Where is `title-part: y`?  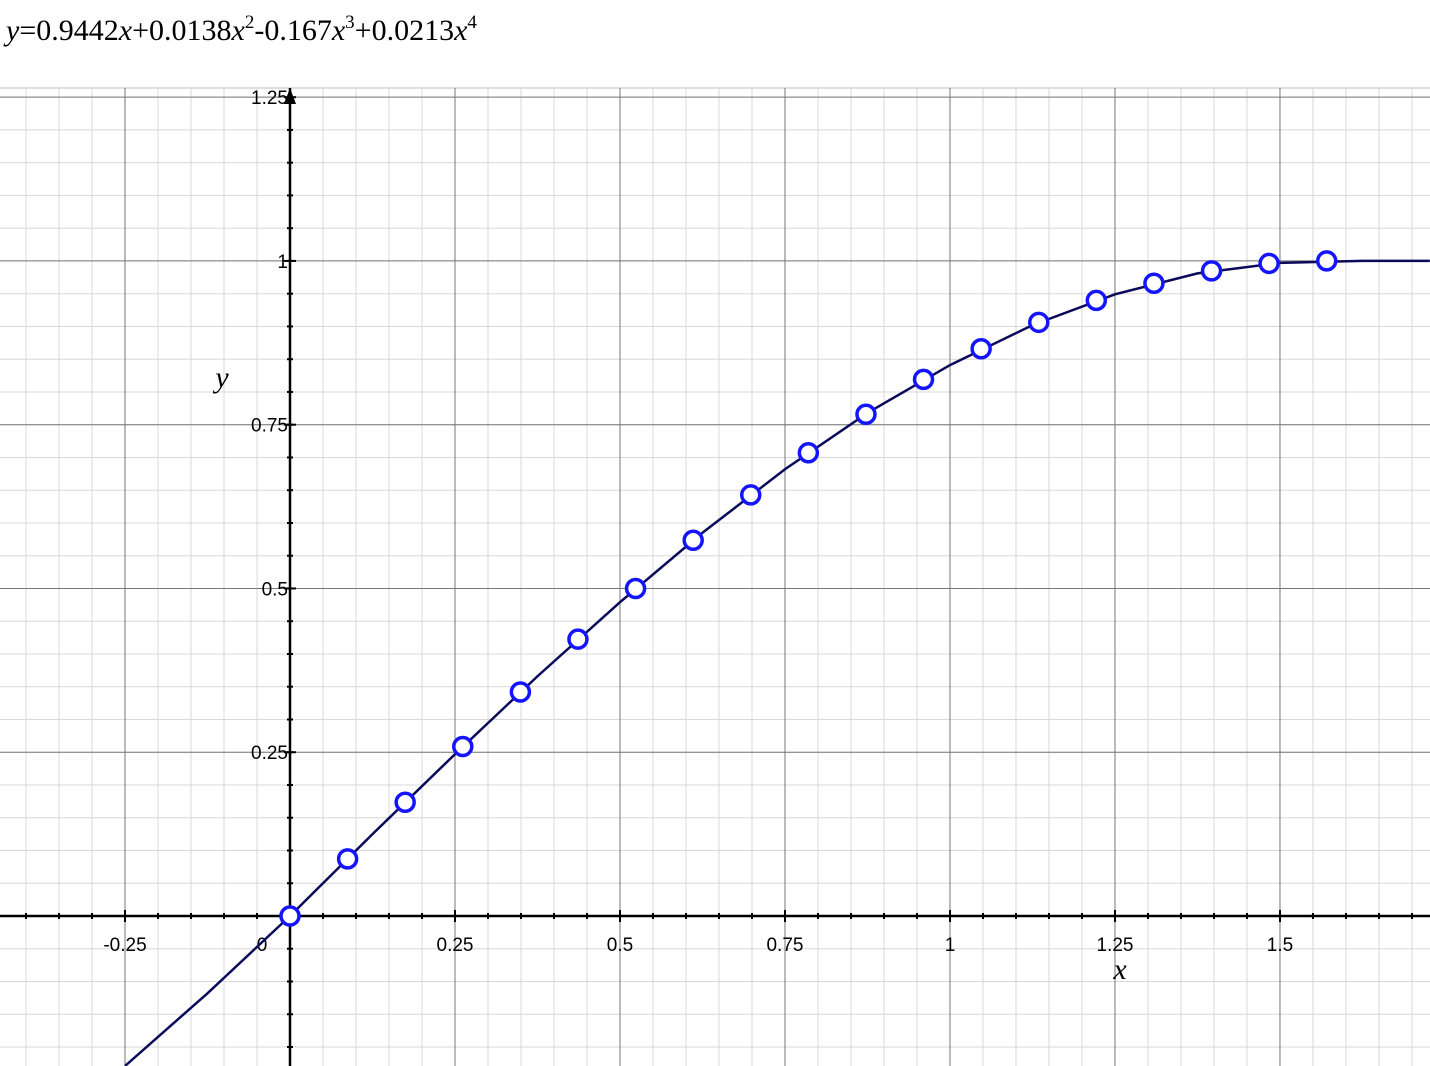
title-part: y is located at coordinates (13, 30).